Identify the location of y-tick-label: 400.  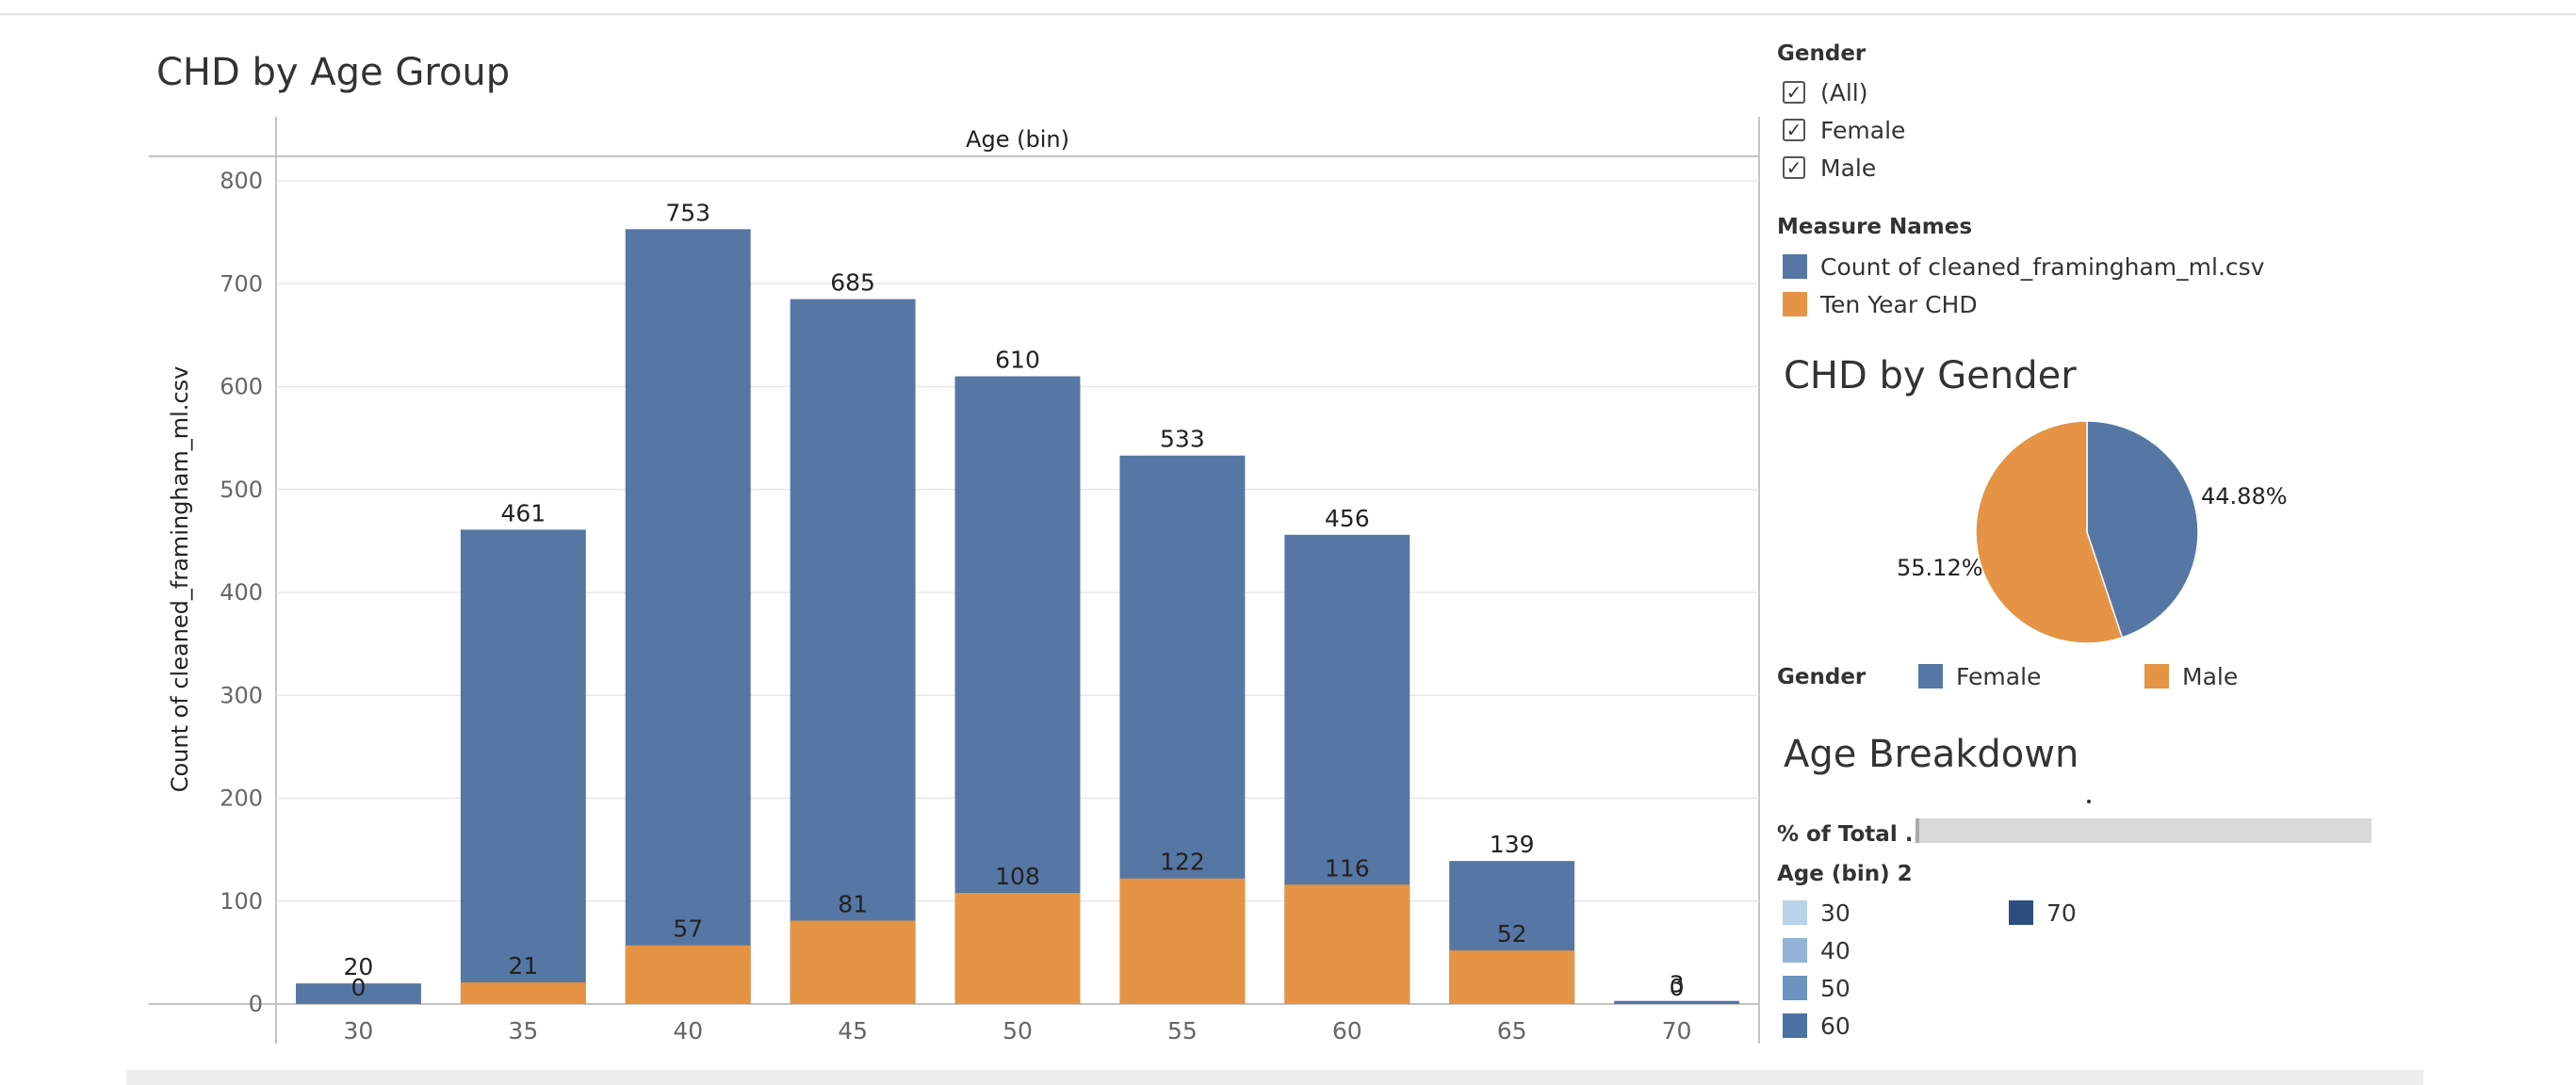
(241, 593).